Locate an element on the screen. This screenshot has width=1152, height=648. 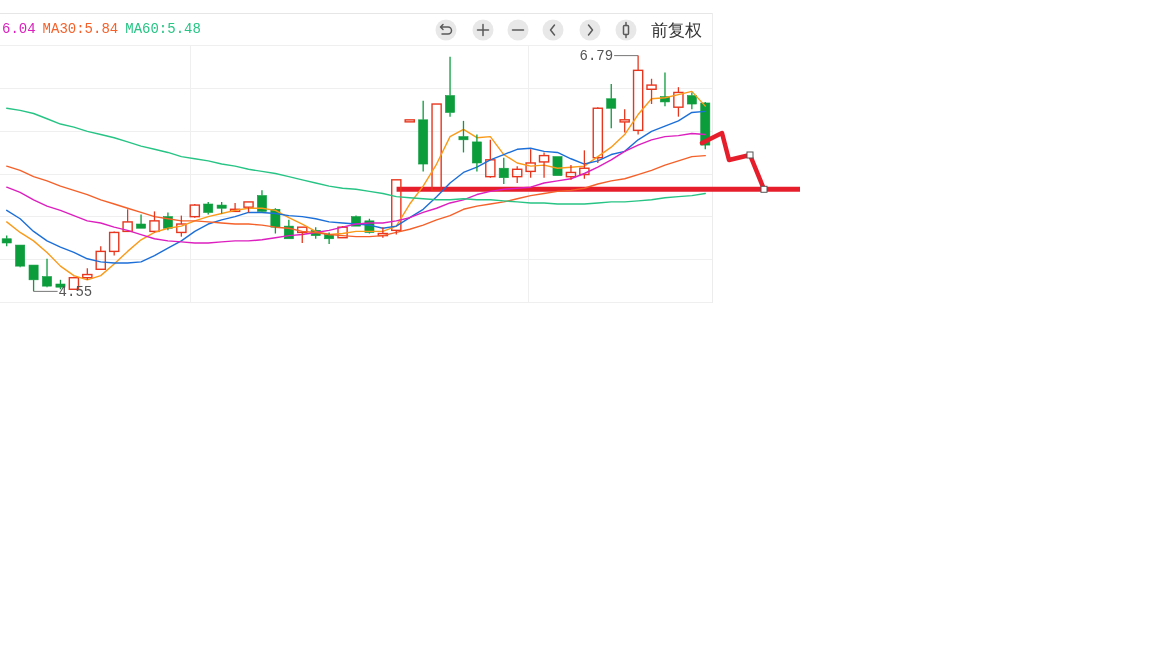
legend: 6.04 MA30:5.84 MA60:5.48 is located at coordinates (101, 28).